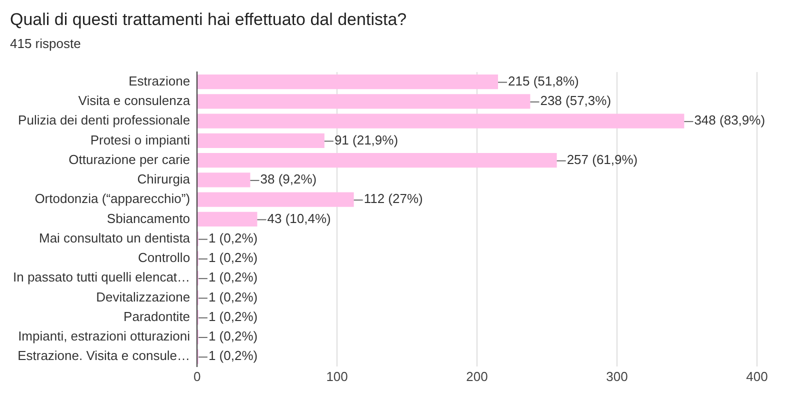 The image size is (803, 396). What do you see at coordinates (164, 258) in the screenshot?
I see `y-tick-label: Controllo` at bounding box center [164, 258].